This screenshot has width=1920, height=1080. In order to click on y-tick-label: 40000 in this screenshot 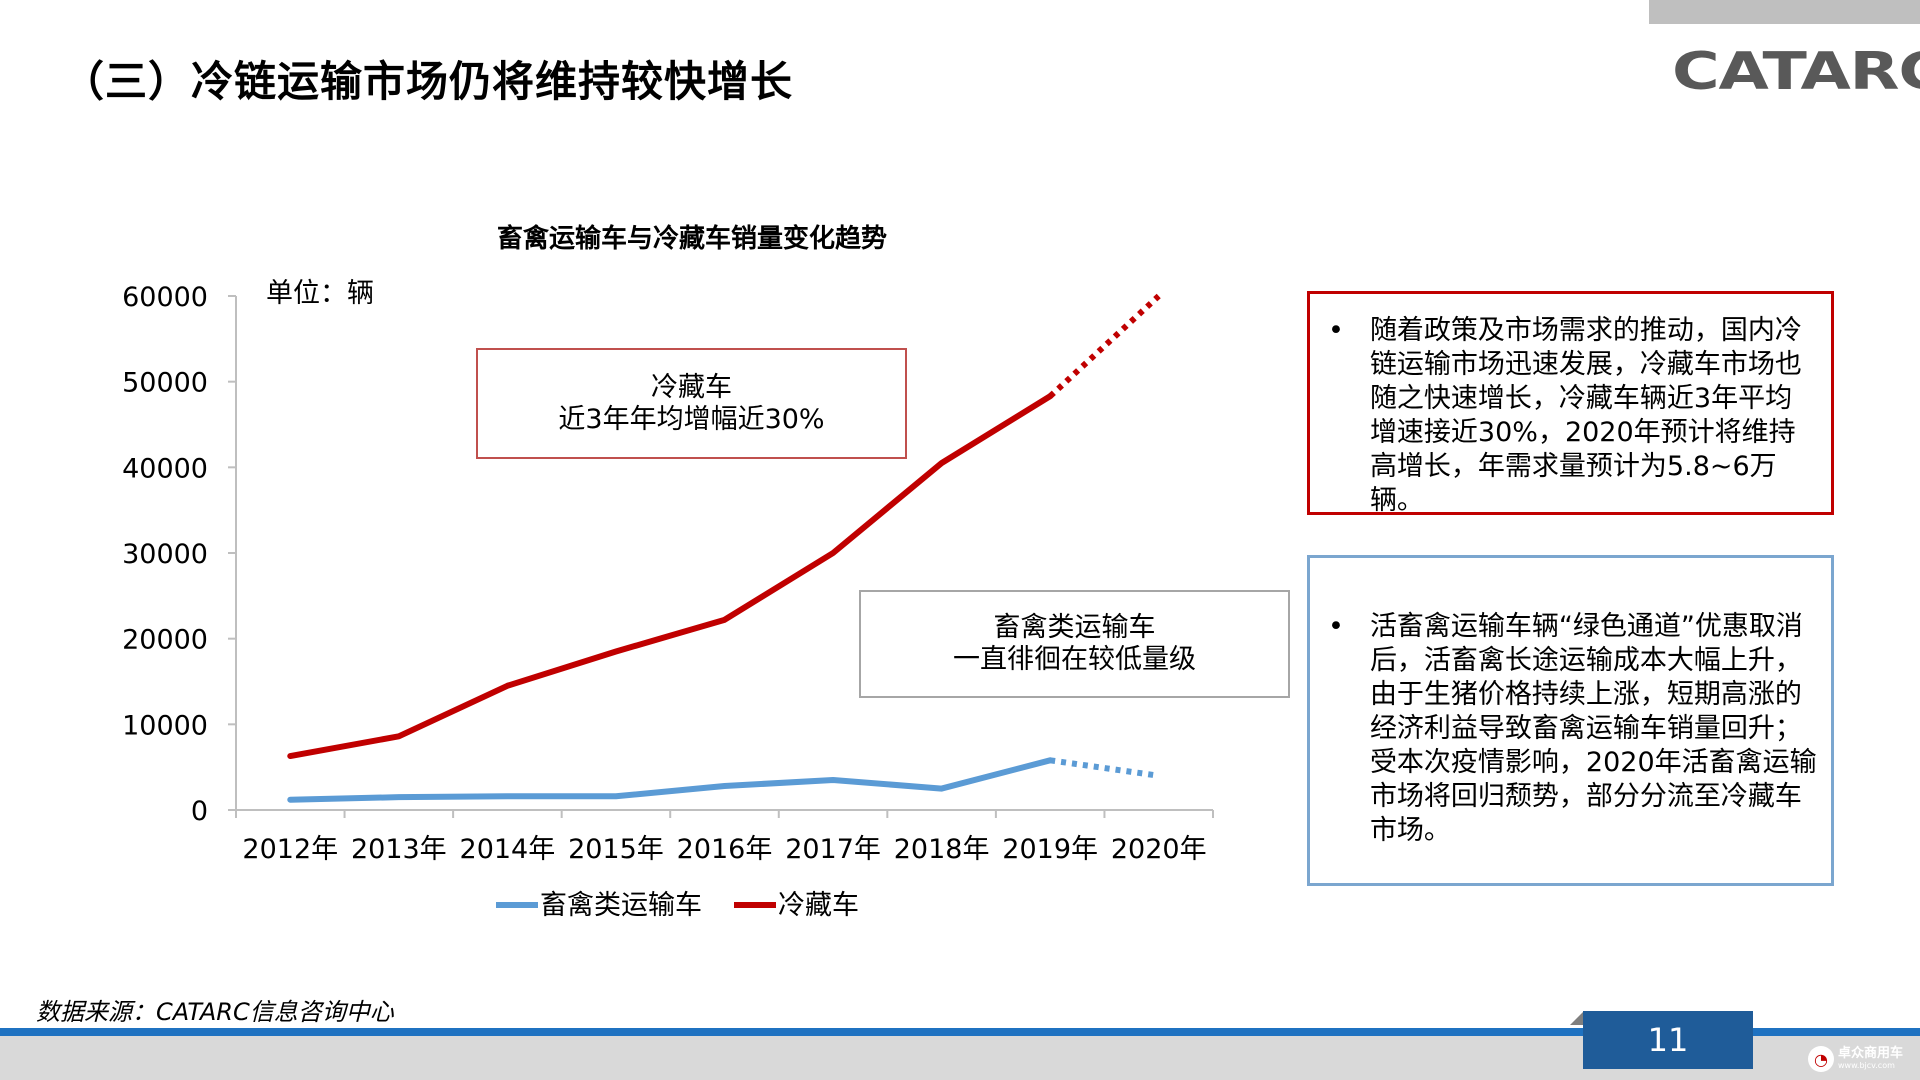, I will do `click(165, 468)`.